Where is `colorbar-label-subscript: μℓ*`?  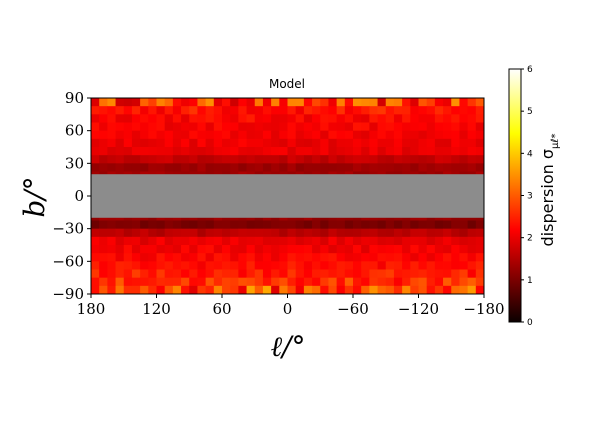
colorbar-label-subscript: μℓ* is located at coordinates (555, 142).